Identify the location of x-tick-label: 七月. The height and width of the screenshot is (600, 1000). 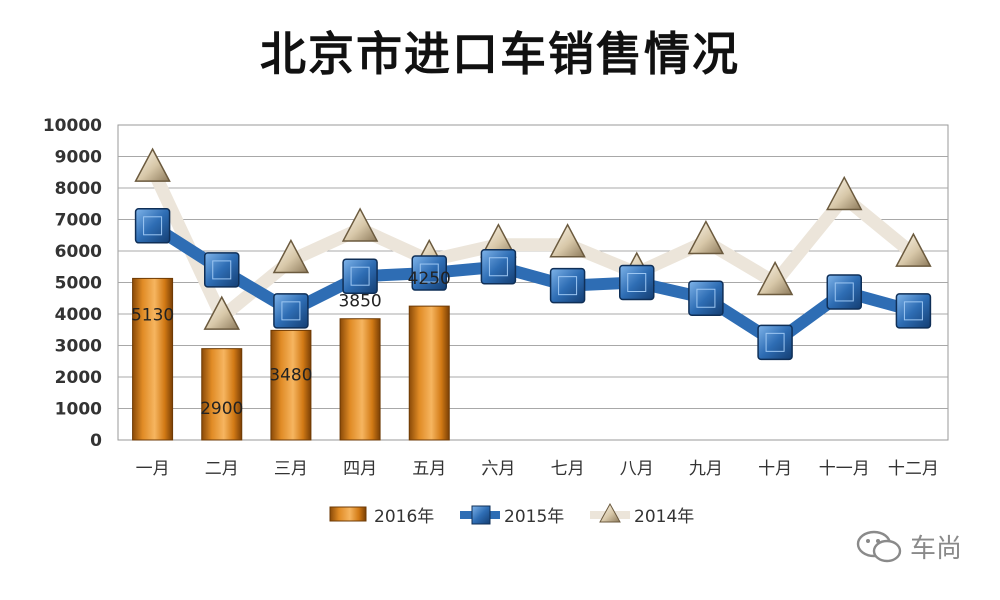
(568, 469).